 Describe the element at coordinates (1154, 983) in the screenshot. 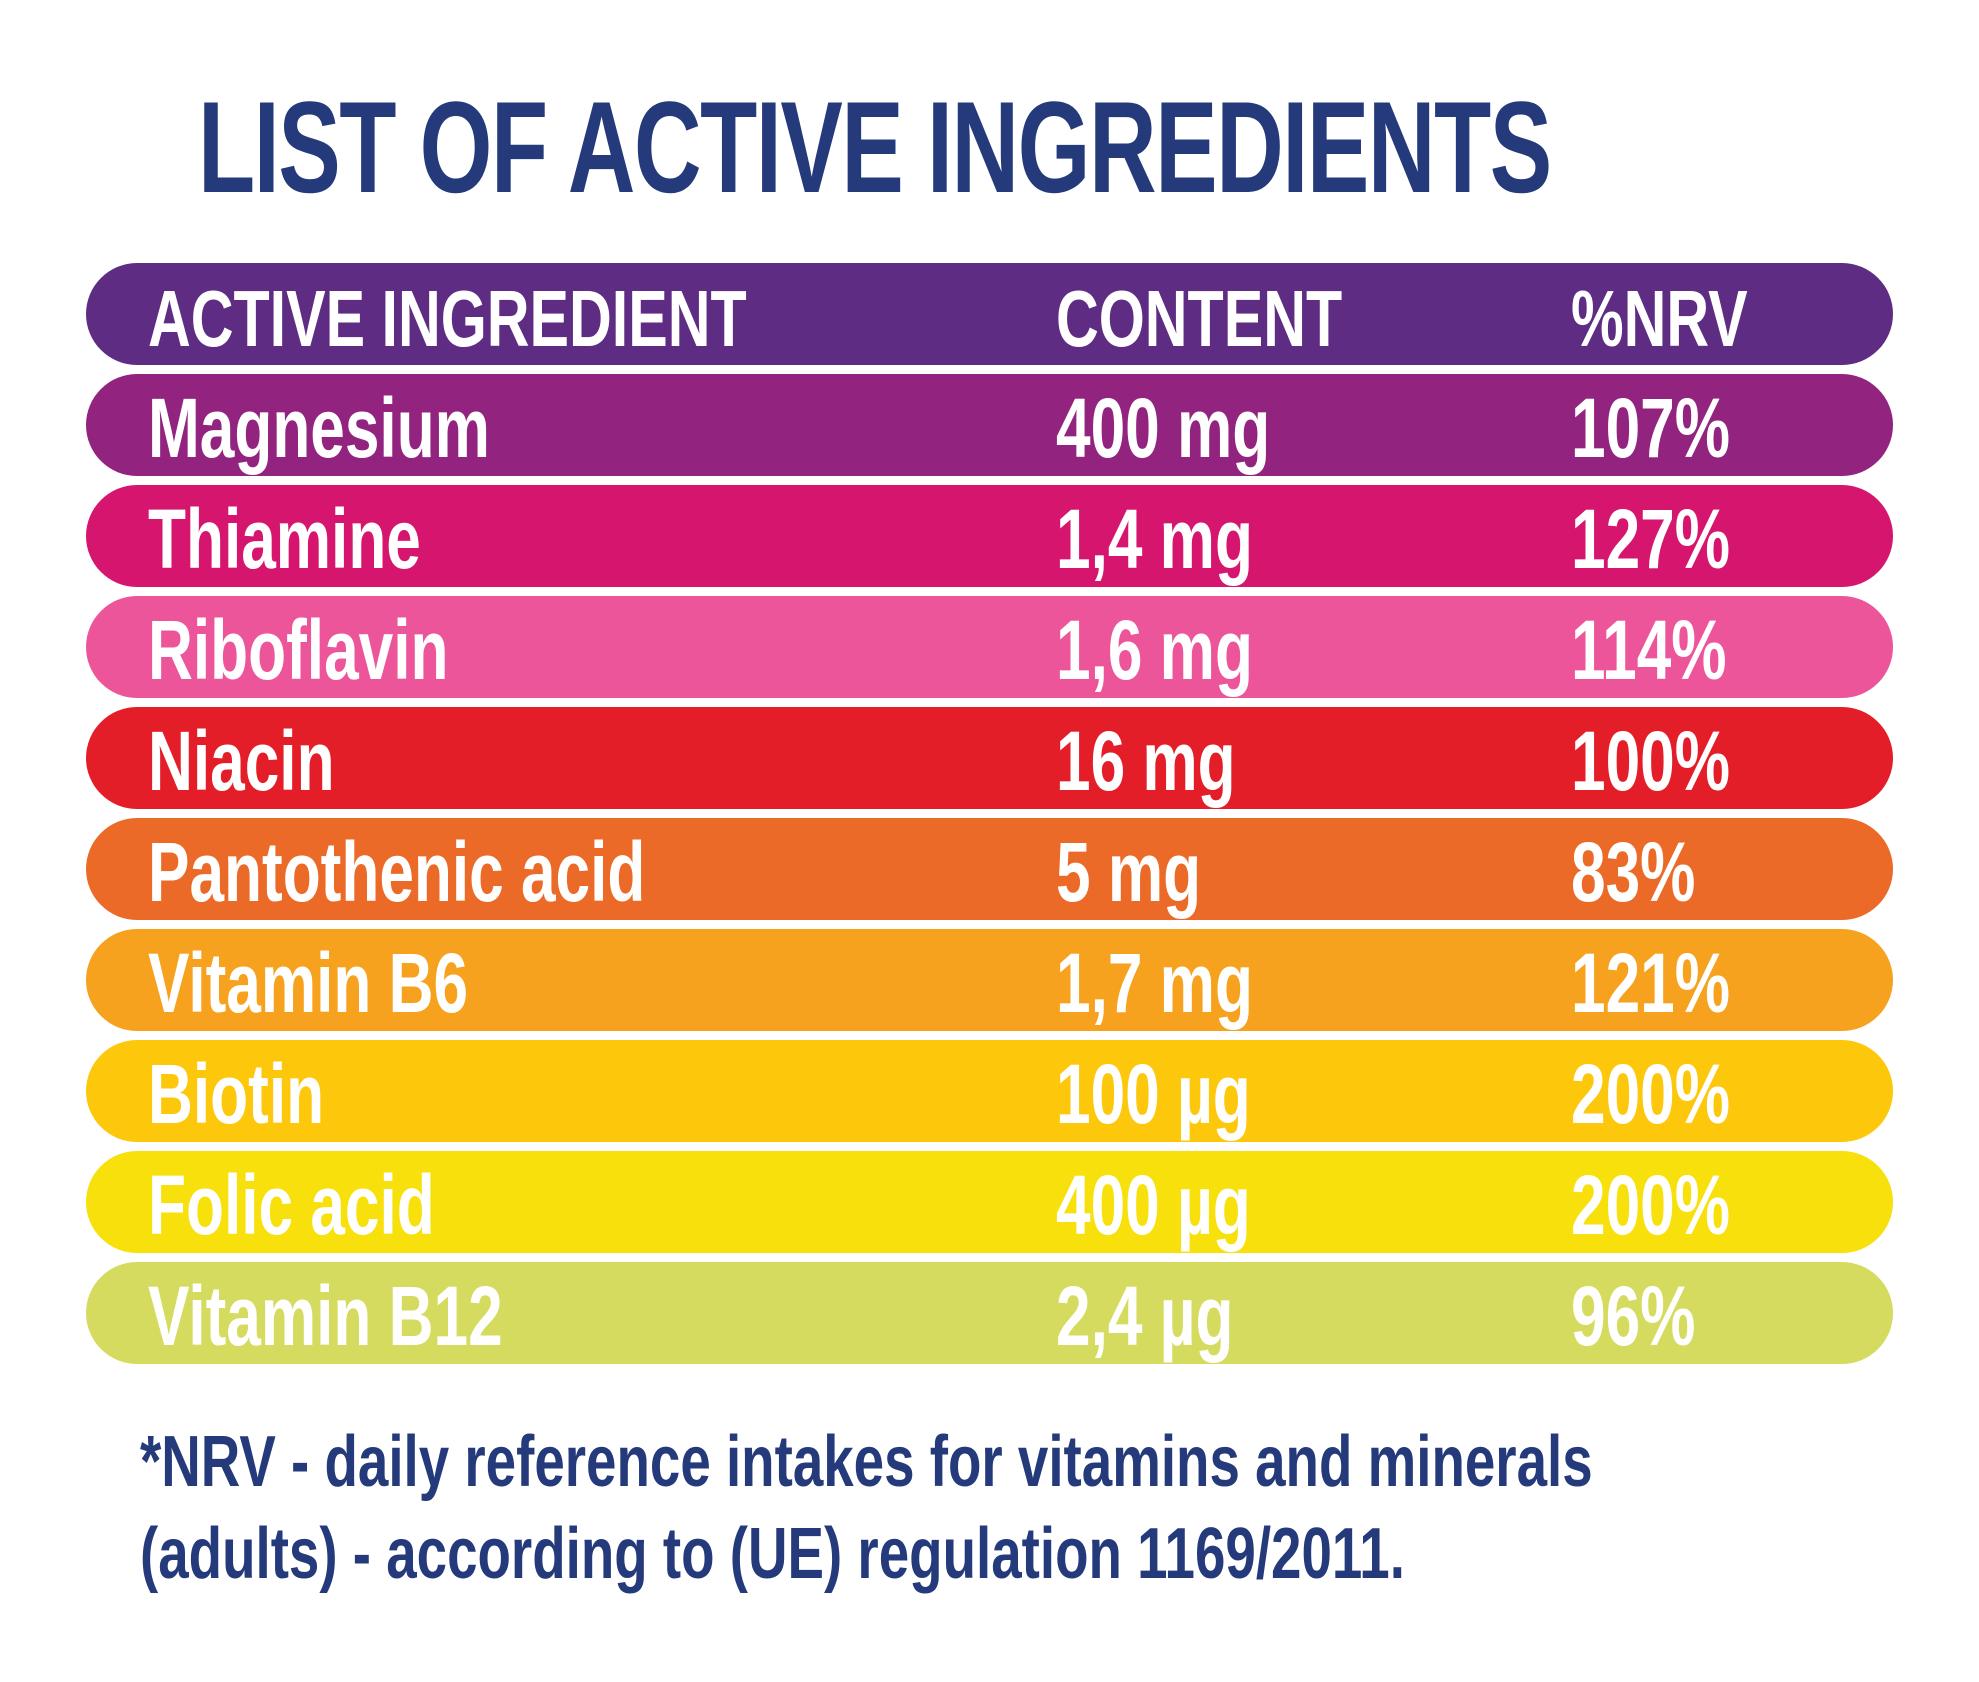

I see `ingredient-content: 1,7 mg` at that location.